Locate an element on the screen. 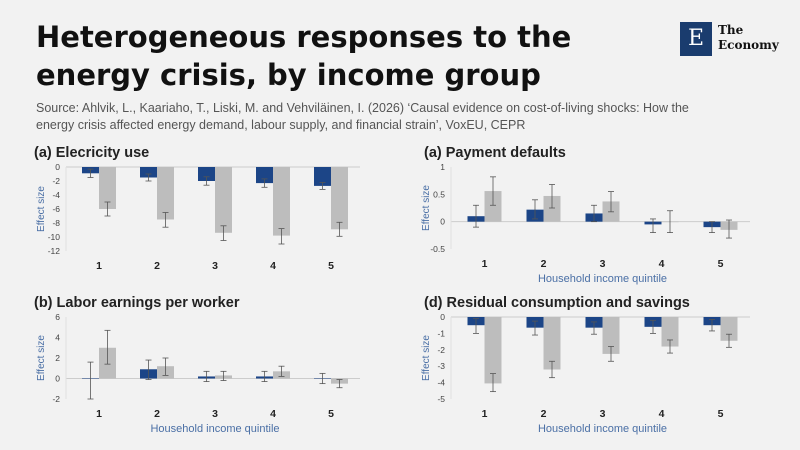 The image size is (800, 450). y-tick-label: -5 is located at coordinates (441, 399).